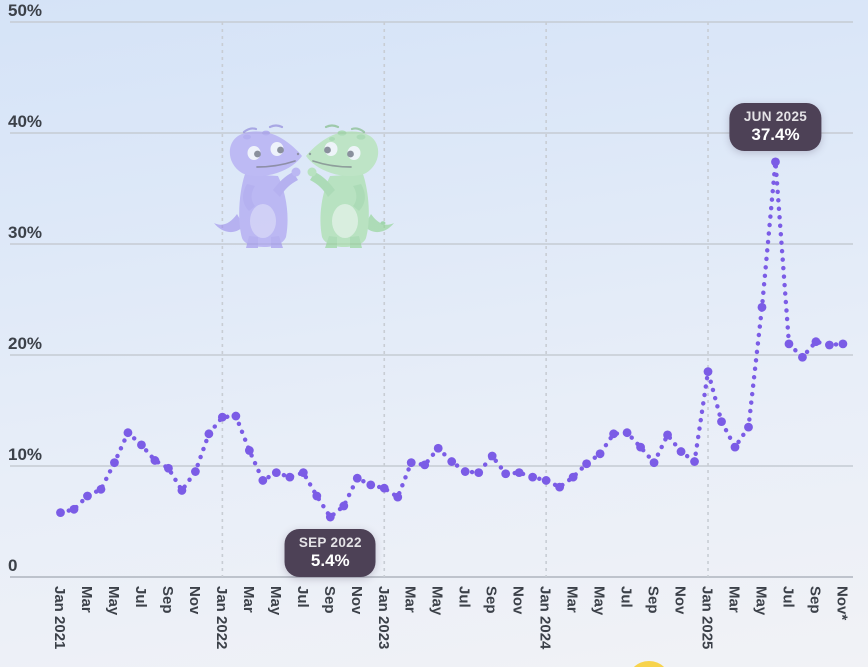 The width and height of the screenshot is (868, 667). Describe the element at coordinates (25, 232) in the screenshot. I see `y-axis-label: 30%` at that location.